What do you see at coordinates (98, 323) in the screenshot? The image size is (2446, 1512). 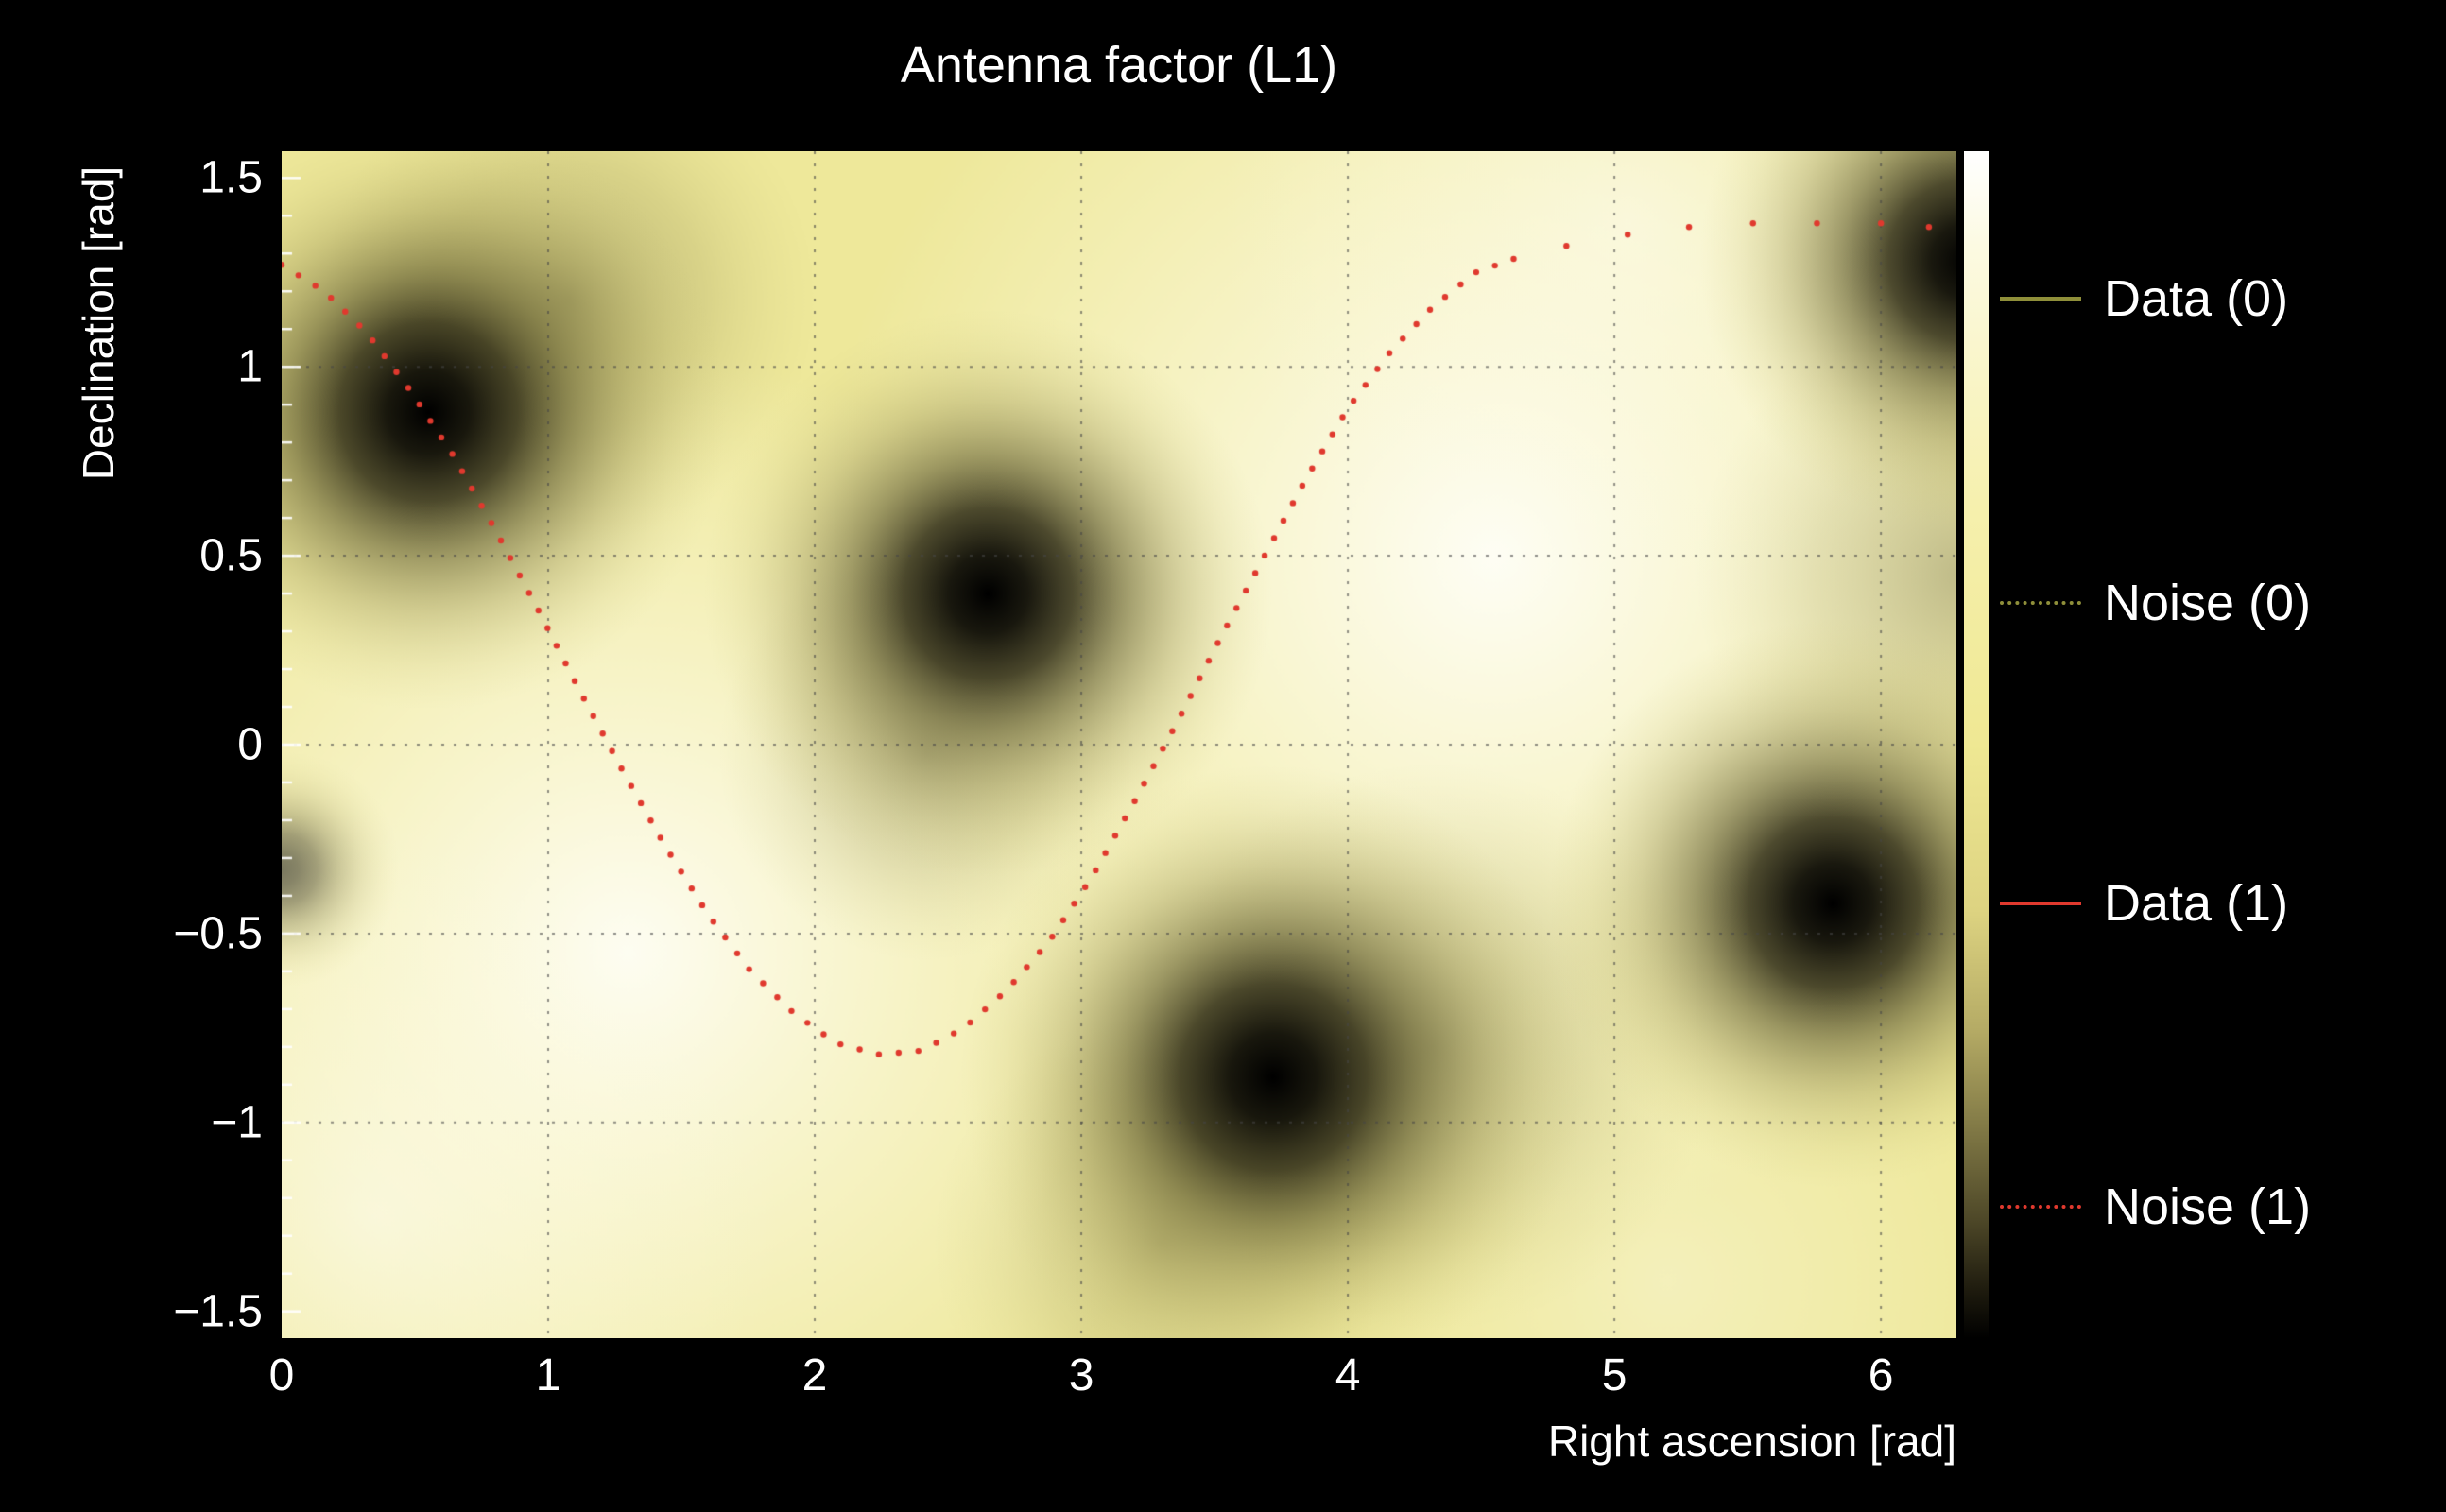 I see `y-axis-label: Declination [rad]` at bounding box center [98, 323].